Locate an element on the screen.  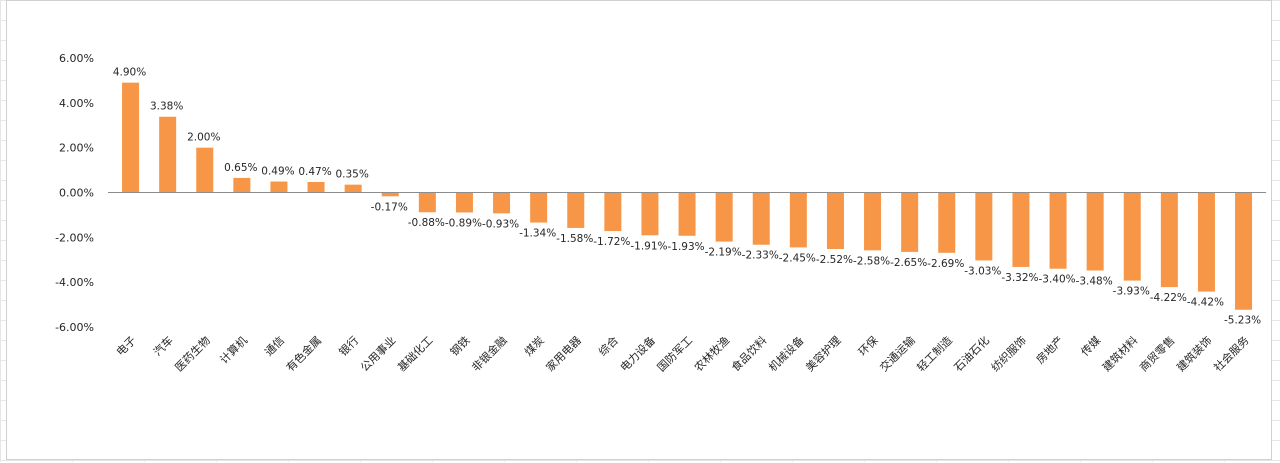
value-label: -0.17% is located at coordinates (389, 207).